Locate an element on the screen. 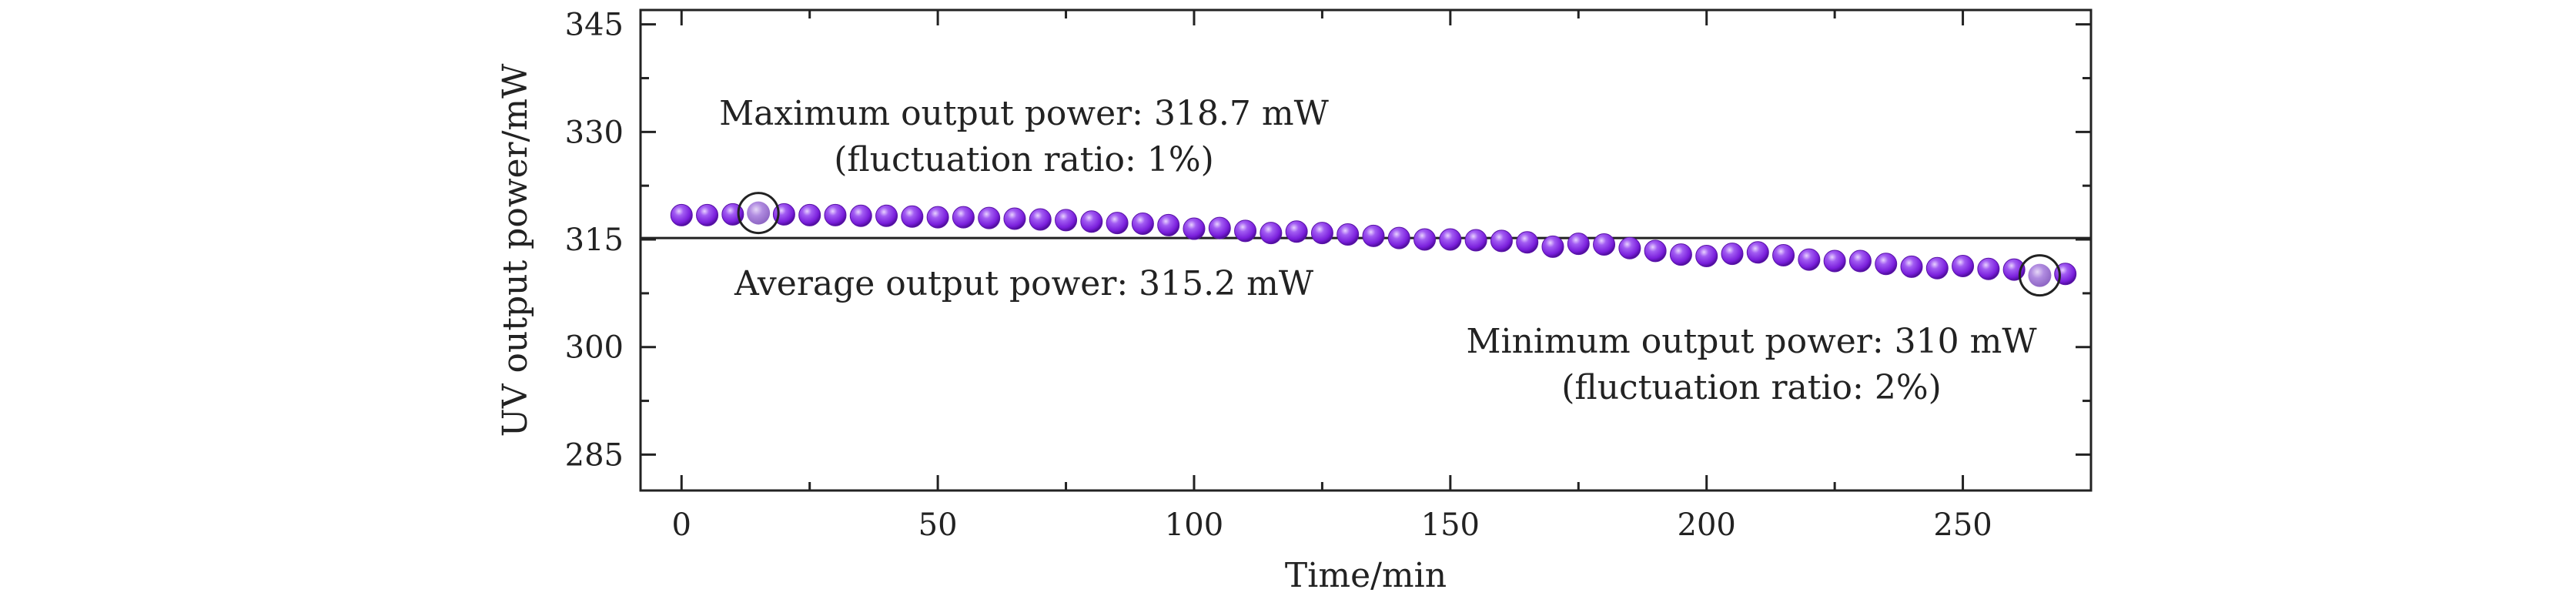  min-annotation-line1: Minimum output power: 310 mW is located at coordinates (1751, 341).